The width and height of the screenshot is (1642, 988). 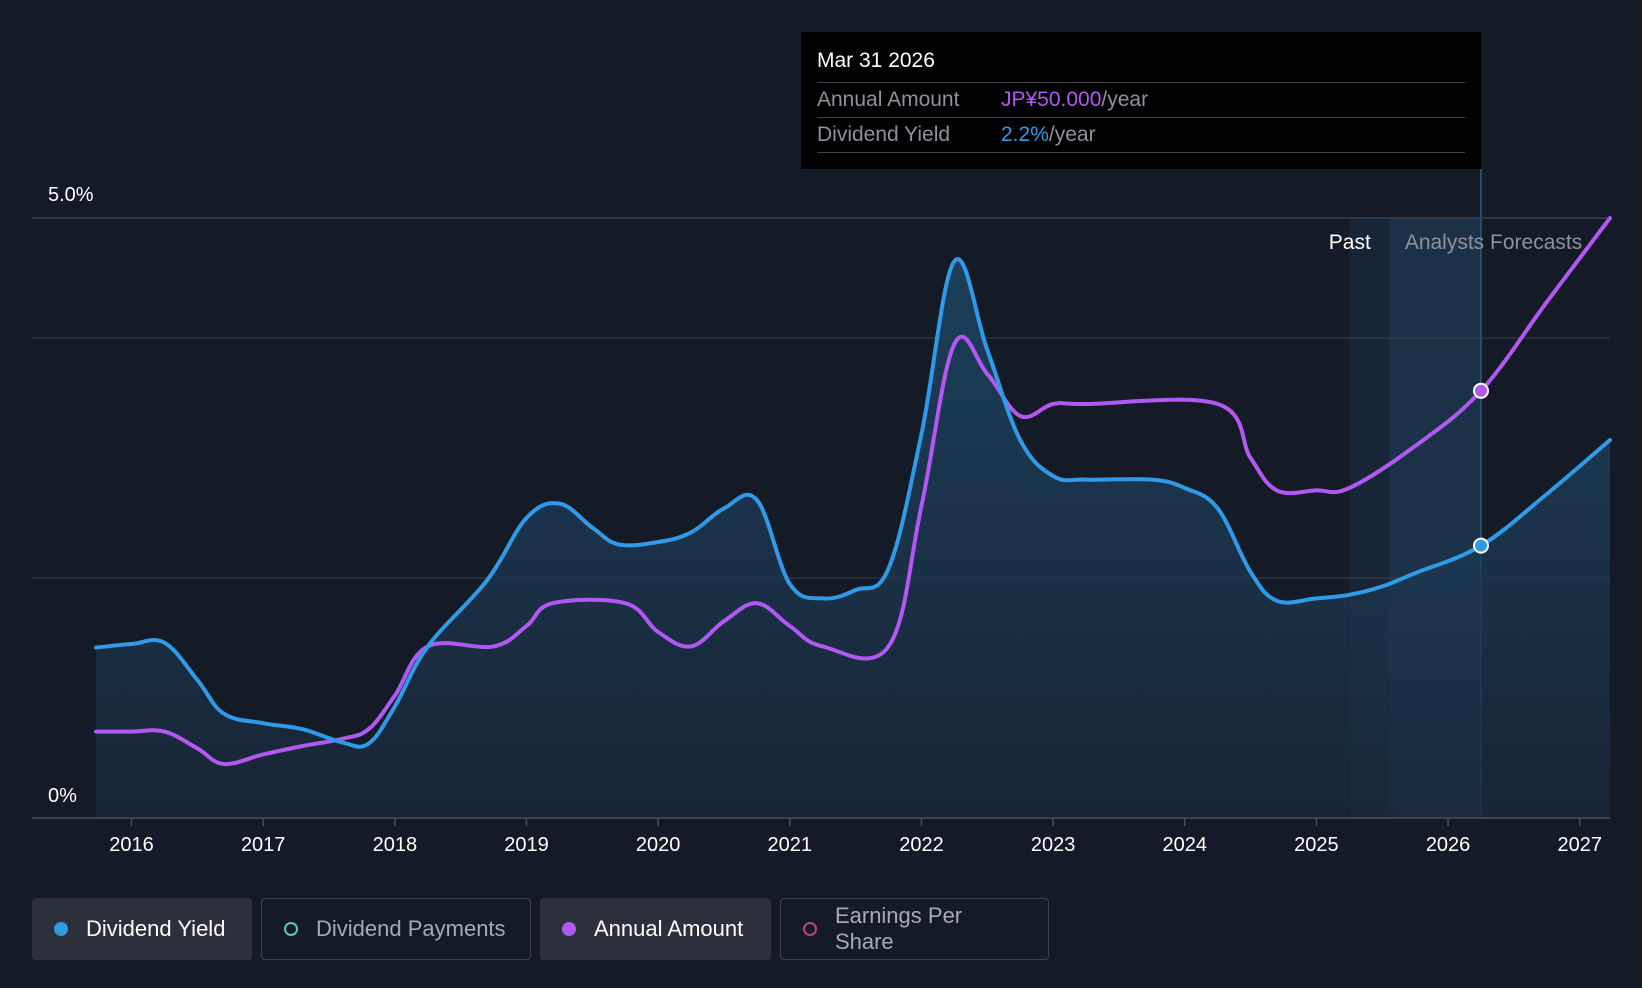 What do you see at coordinates (884, 134) in the screenshot?
I see `tooltip-yield-label: Dividend Yield` at bounding box center [884, 134].